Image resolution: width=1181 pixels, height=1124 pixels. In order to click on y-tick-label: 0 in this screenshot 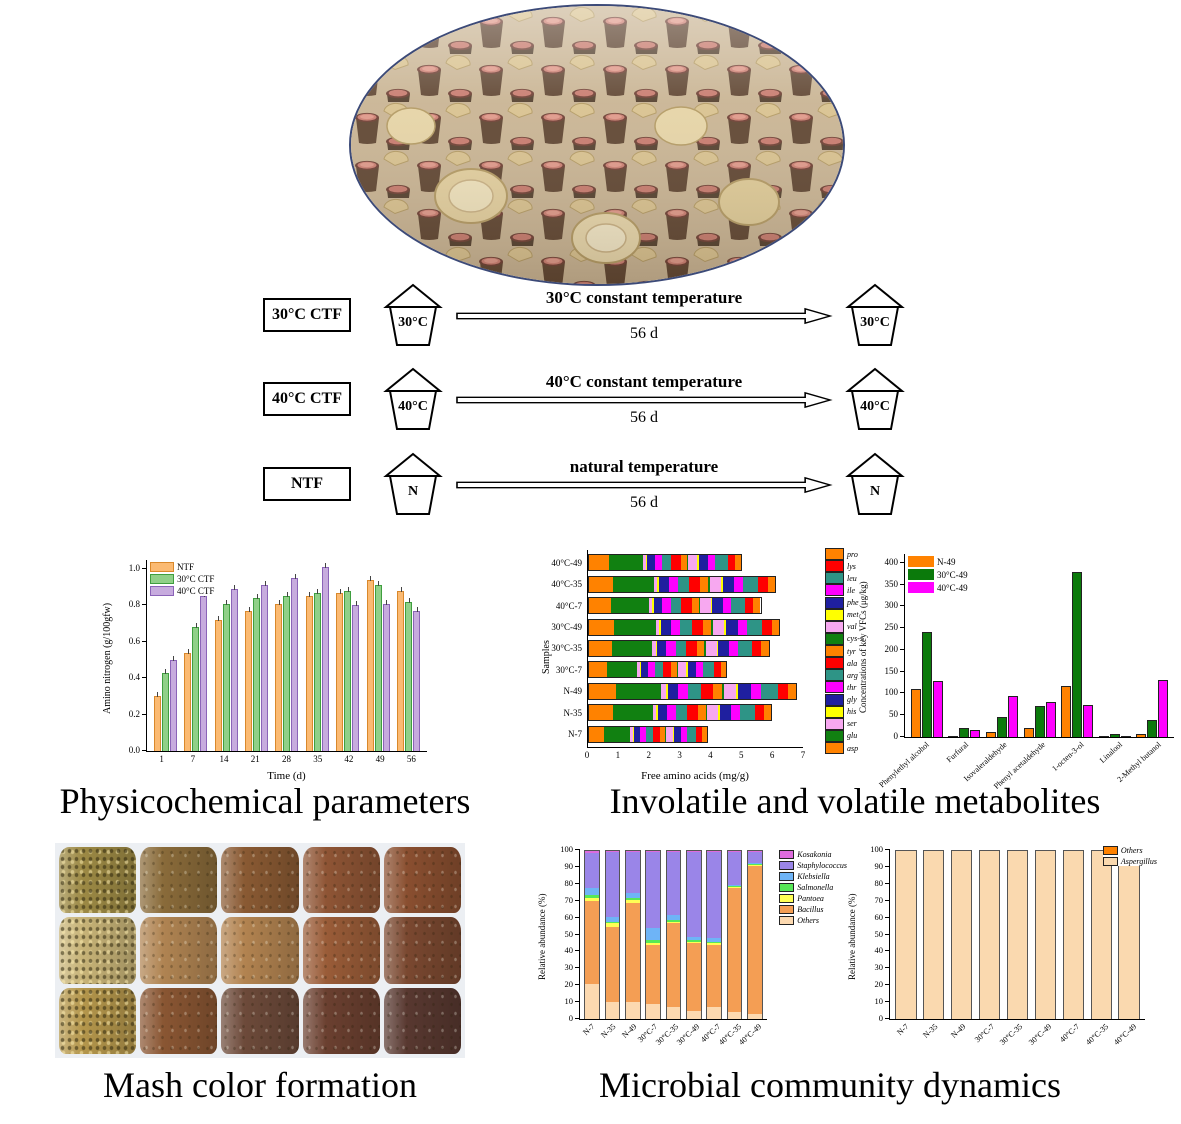, I will do `click(896, 736)`.